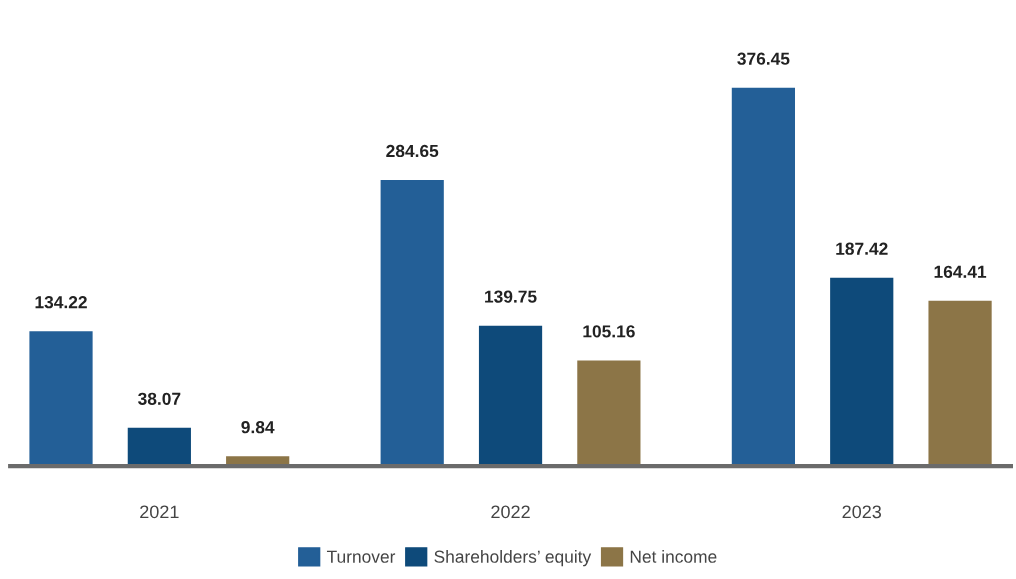 Image resolution: width=1016 pixels, height=579 pixels. Describe the element at coordinates (412, 151) in the screenshot. I see `data-label: 284.65` at that location.